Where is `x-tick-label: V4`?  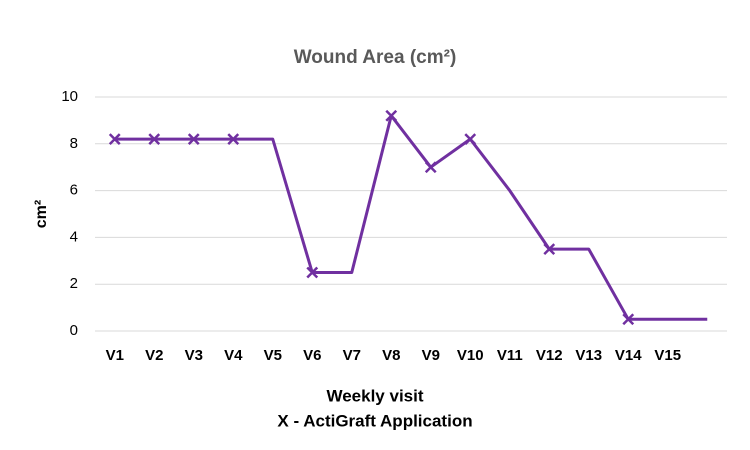 x-tick-label: V4 is located at coordinates (233, 355).